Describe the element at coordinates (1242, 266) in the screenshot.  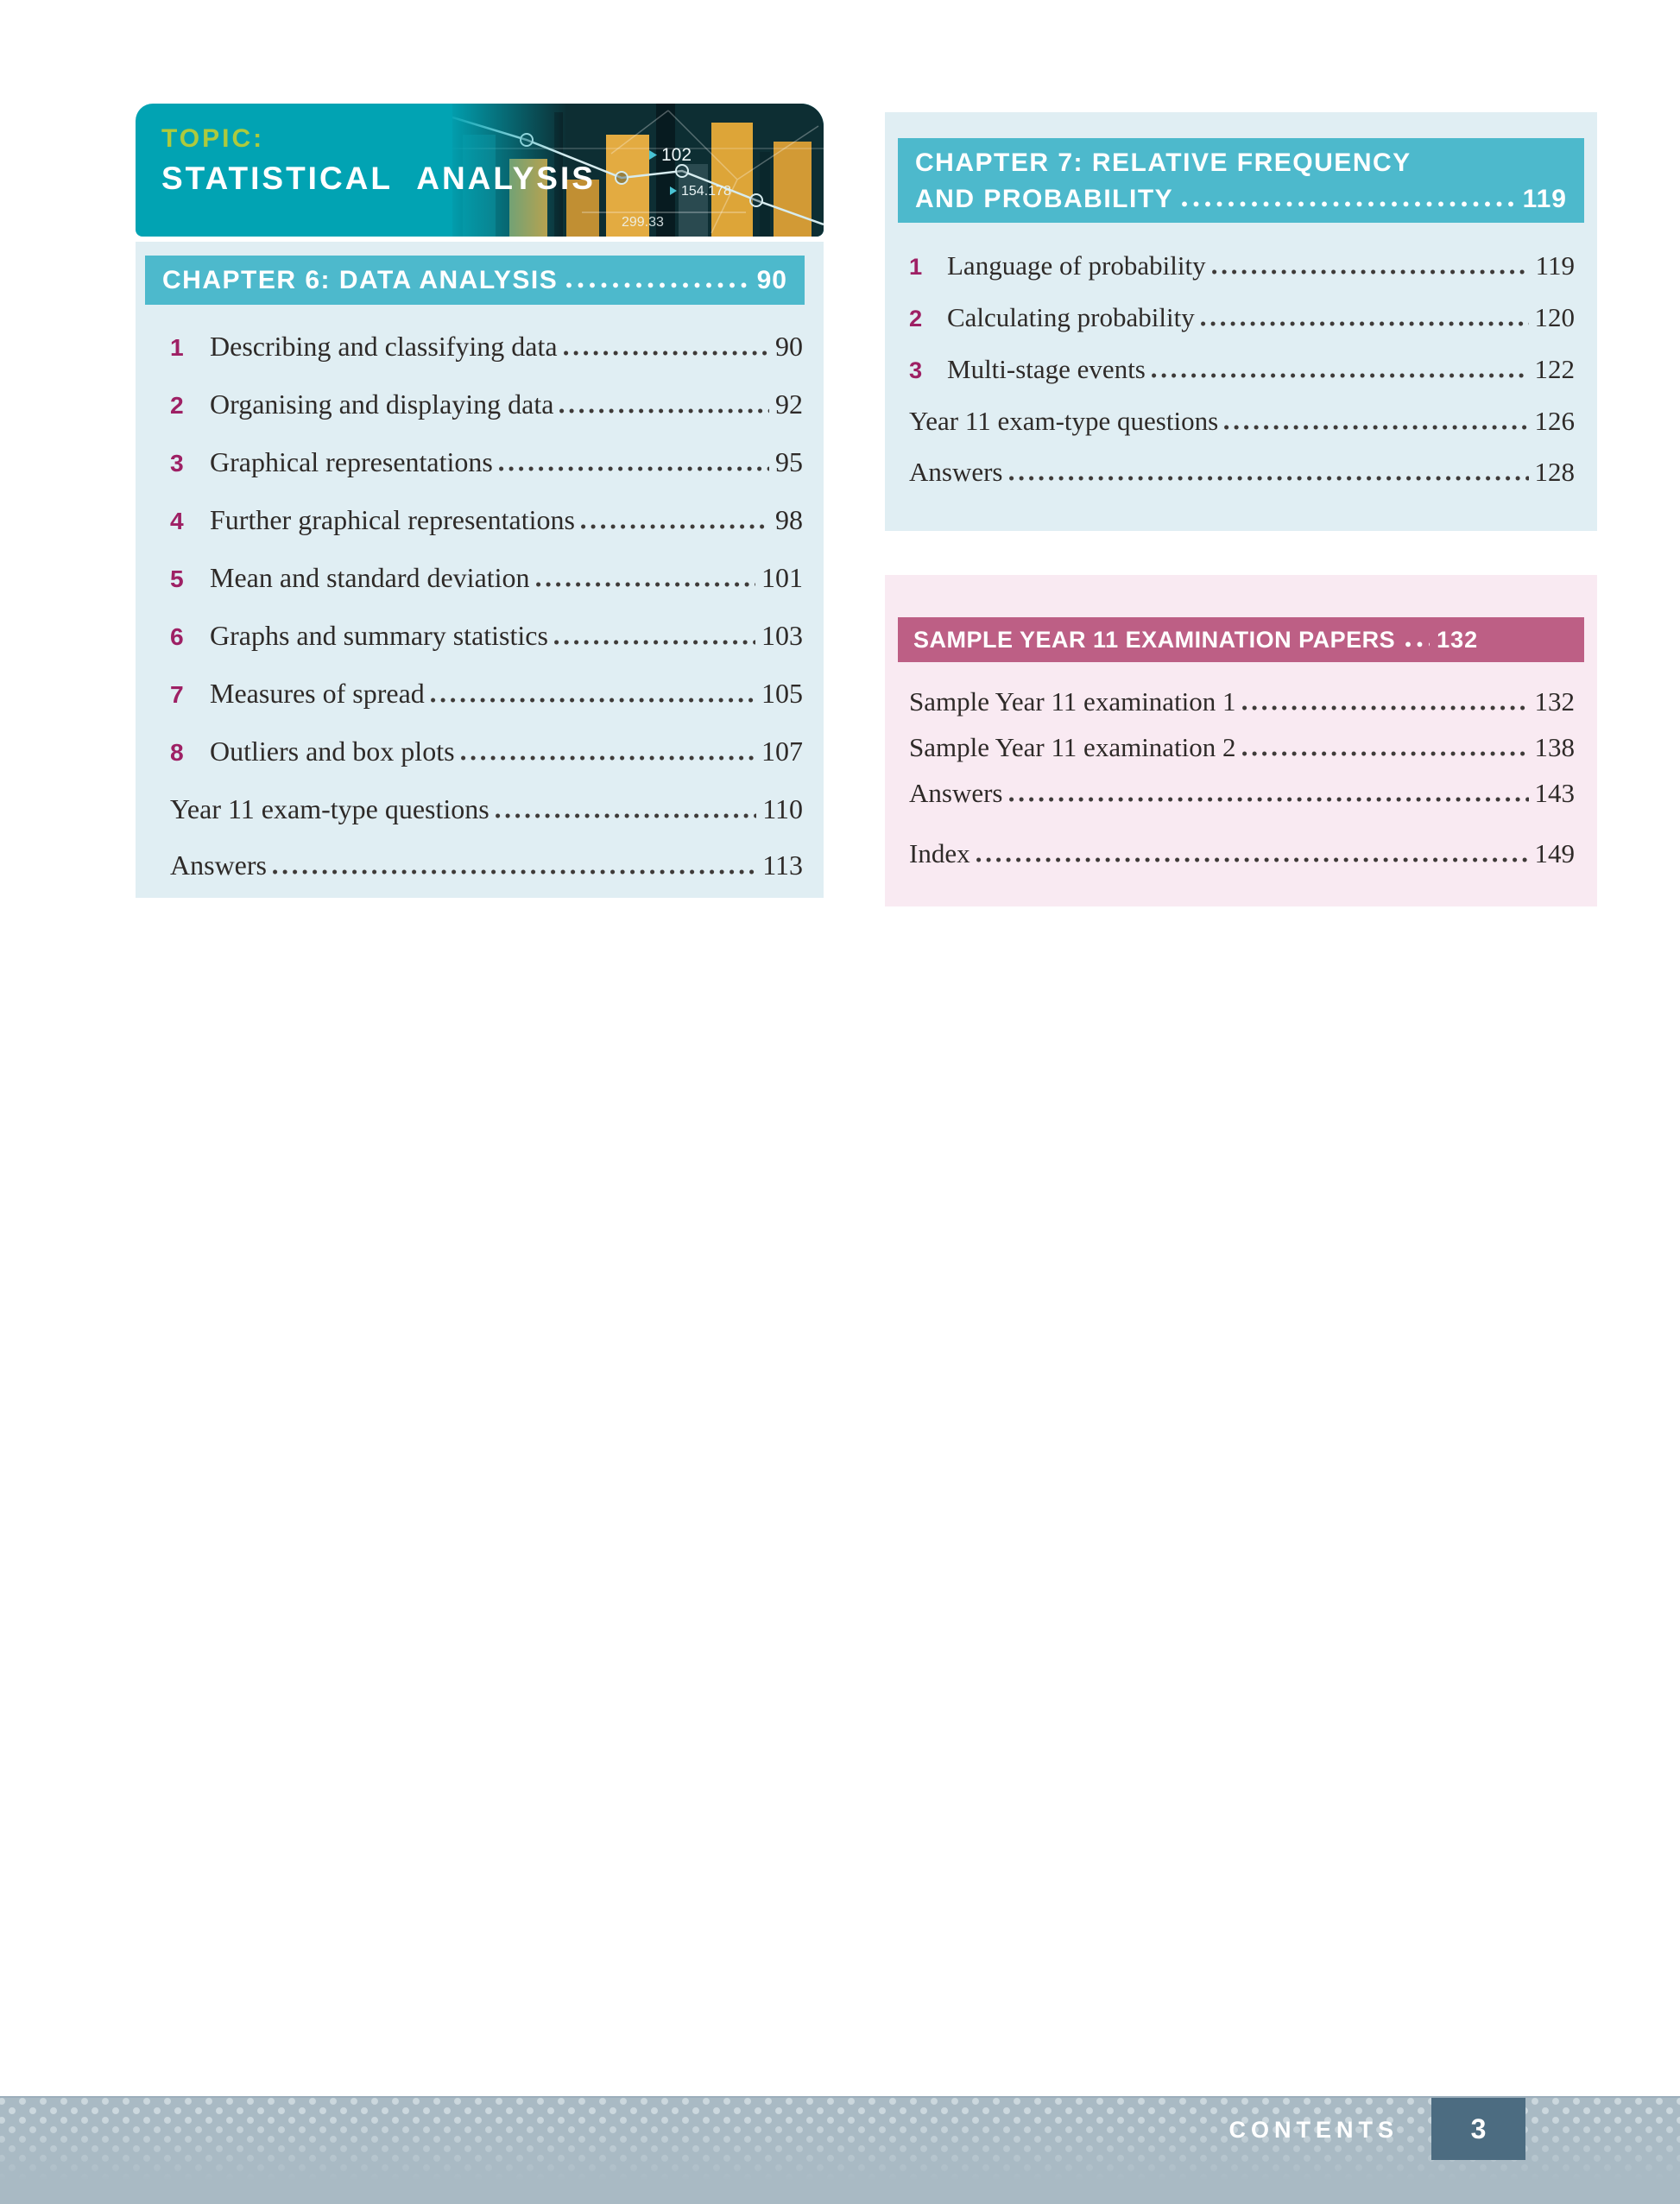
I see `toc-entry: 1 Language of probability 119` at that location.